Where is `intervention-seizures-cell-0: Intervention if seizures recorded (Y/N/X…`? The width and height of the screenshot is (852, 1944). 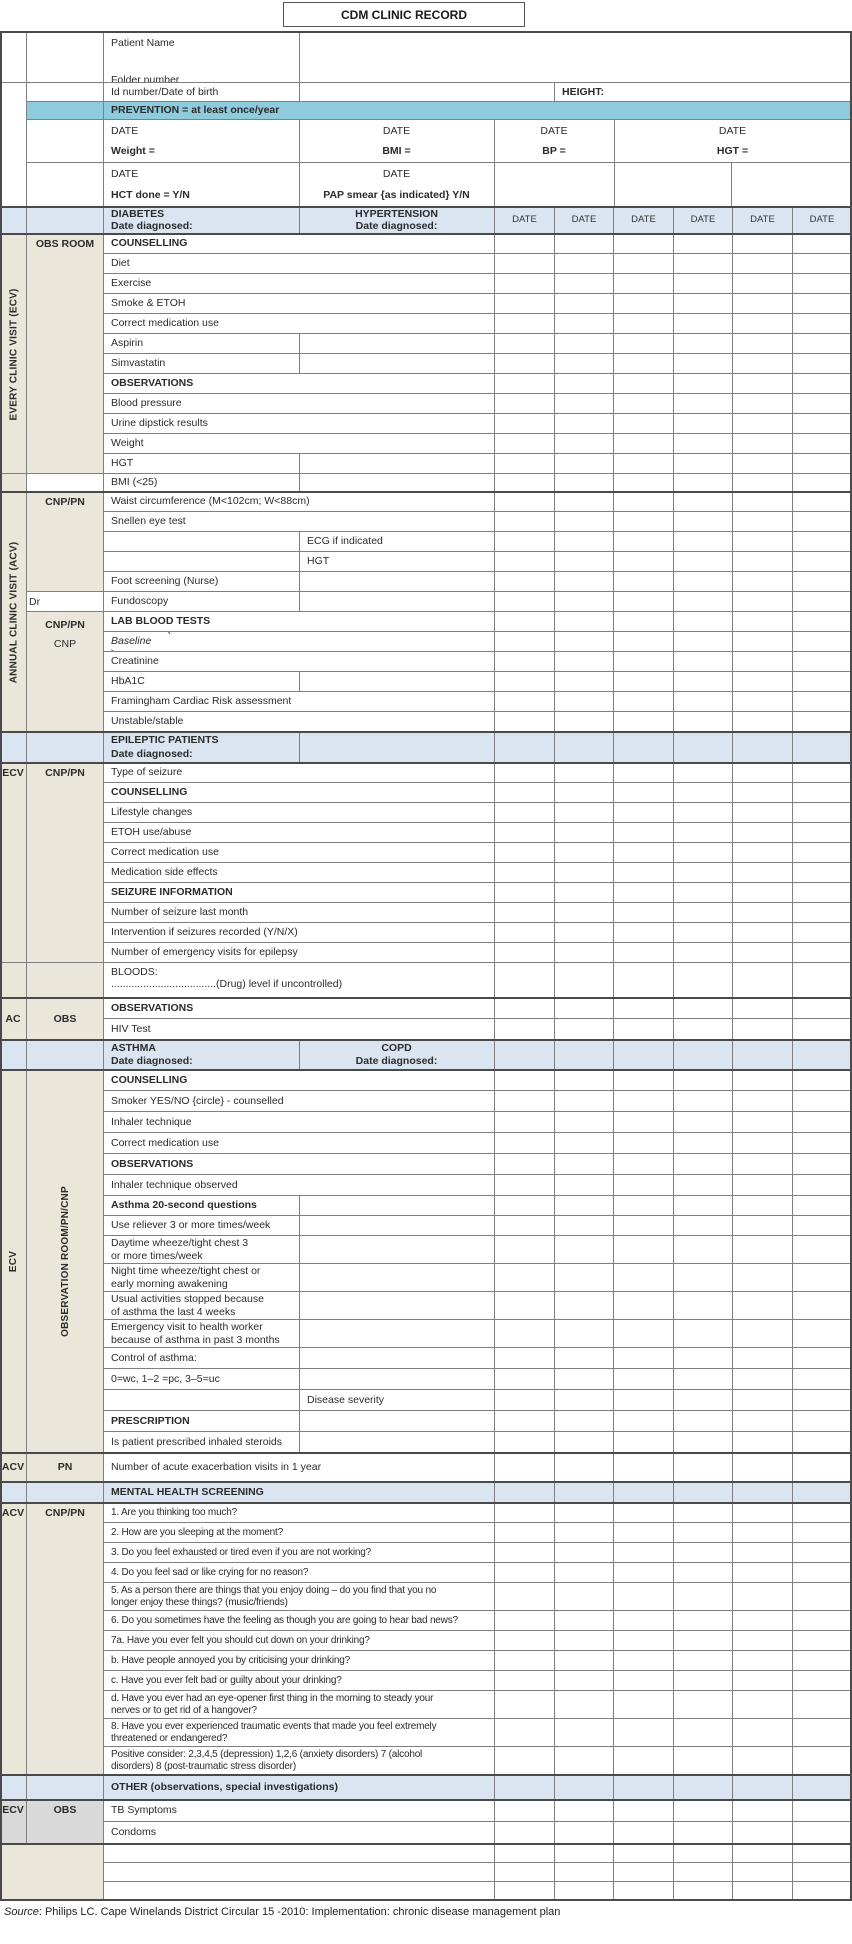 intervention-seizures-cell-0: Intervention if seizures recorded (Y/N/X… is located at coordinates (299, 933).